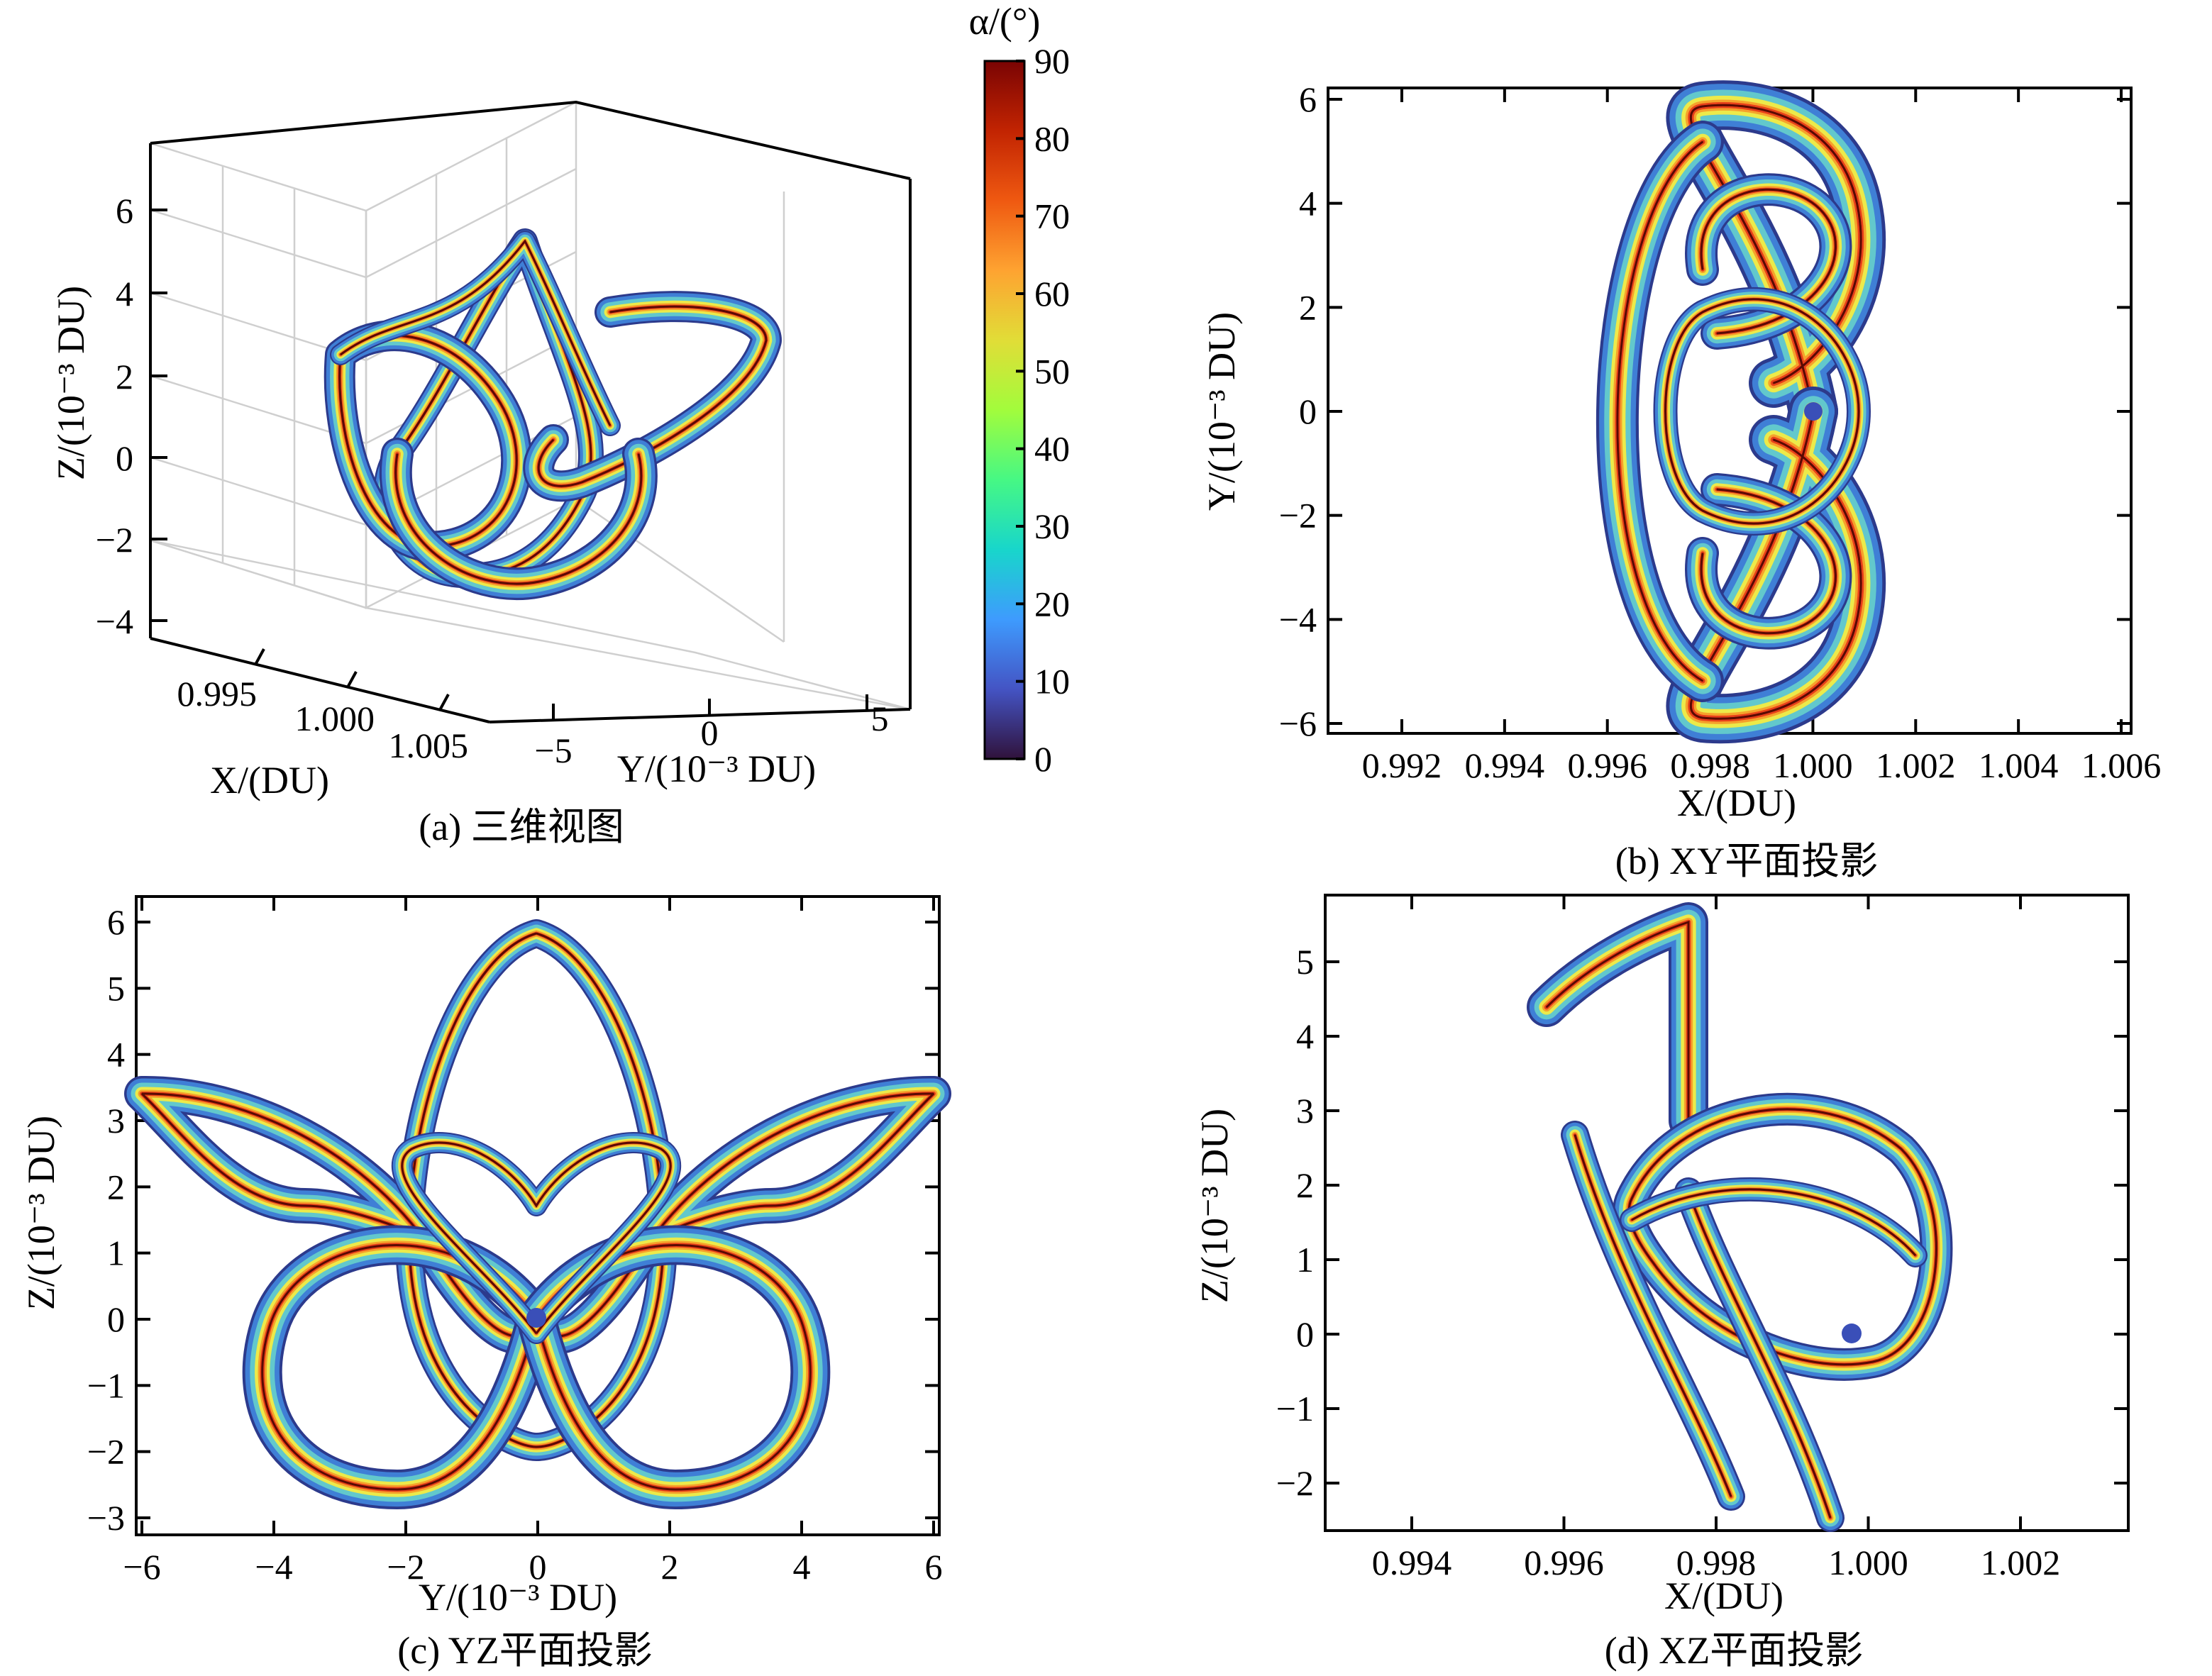  I want to click on panel-c-bottom-right-lobe-edge, so click(673, 1367).